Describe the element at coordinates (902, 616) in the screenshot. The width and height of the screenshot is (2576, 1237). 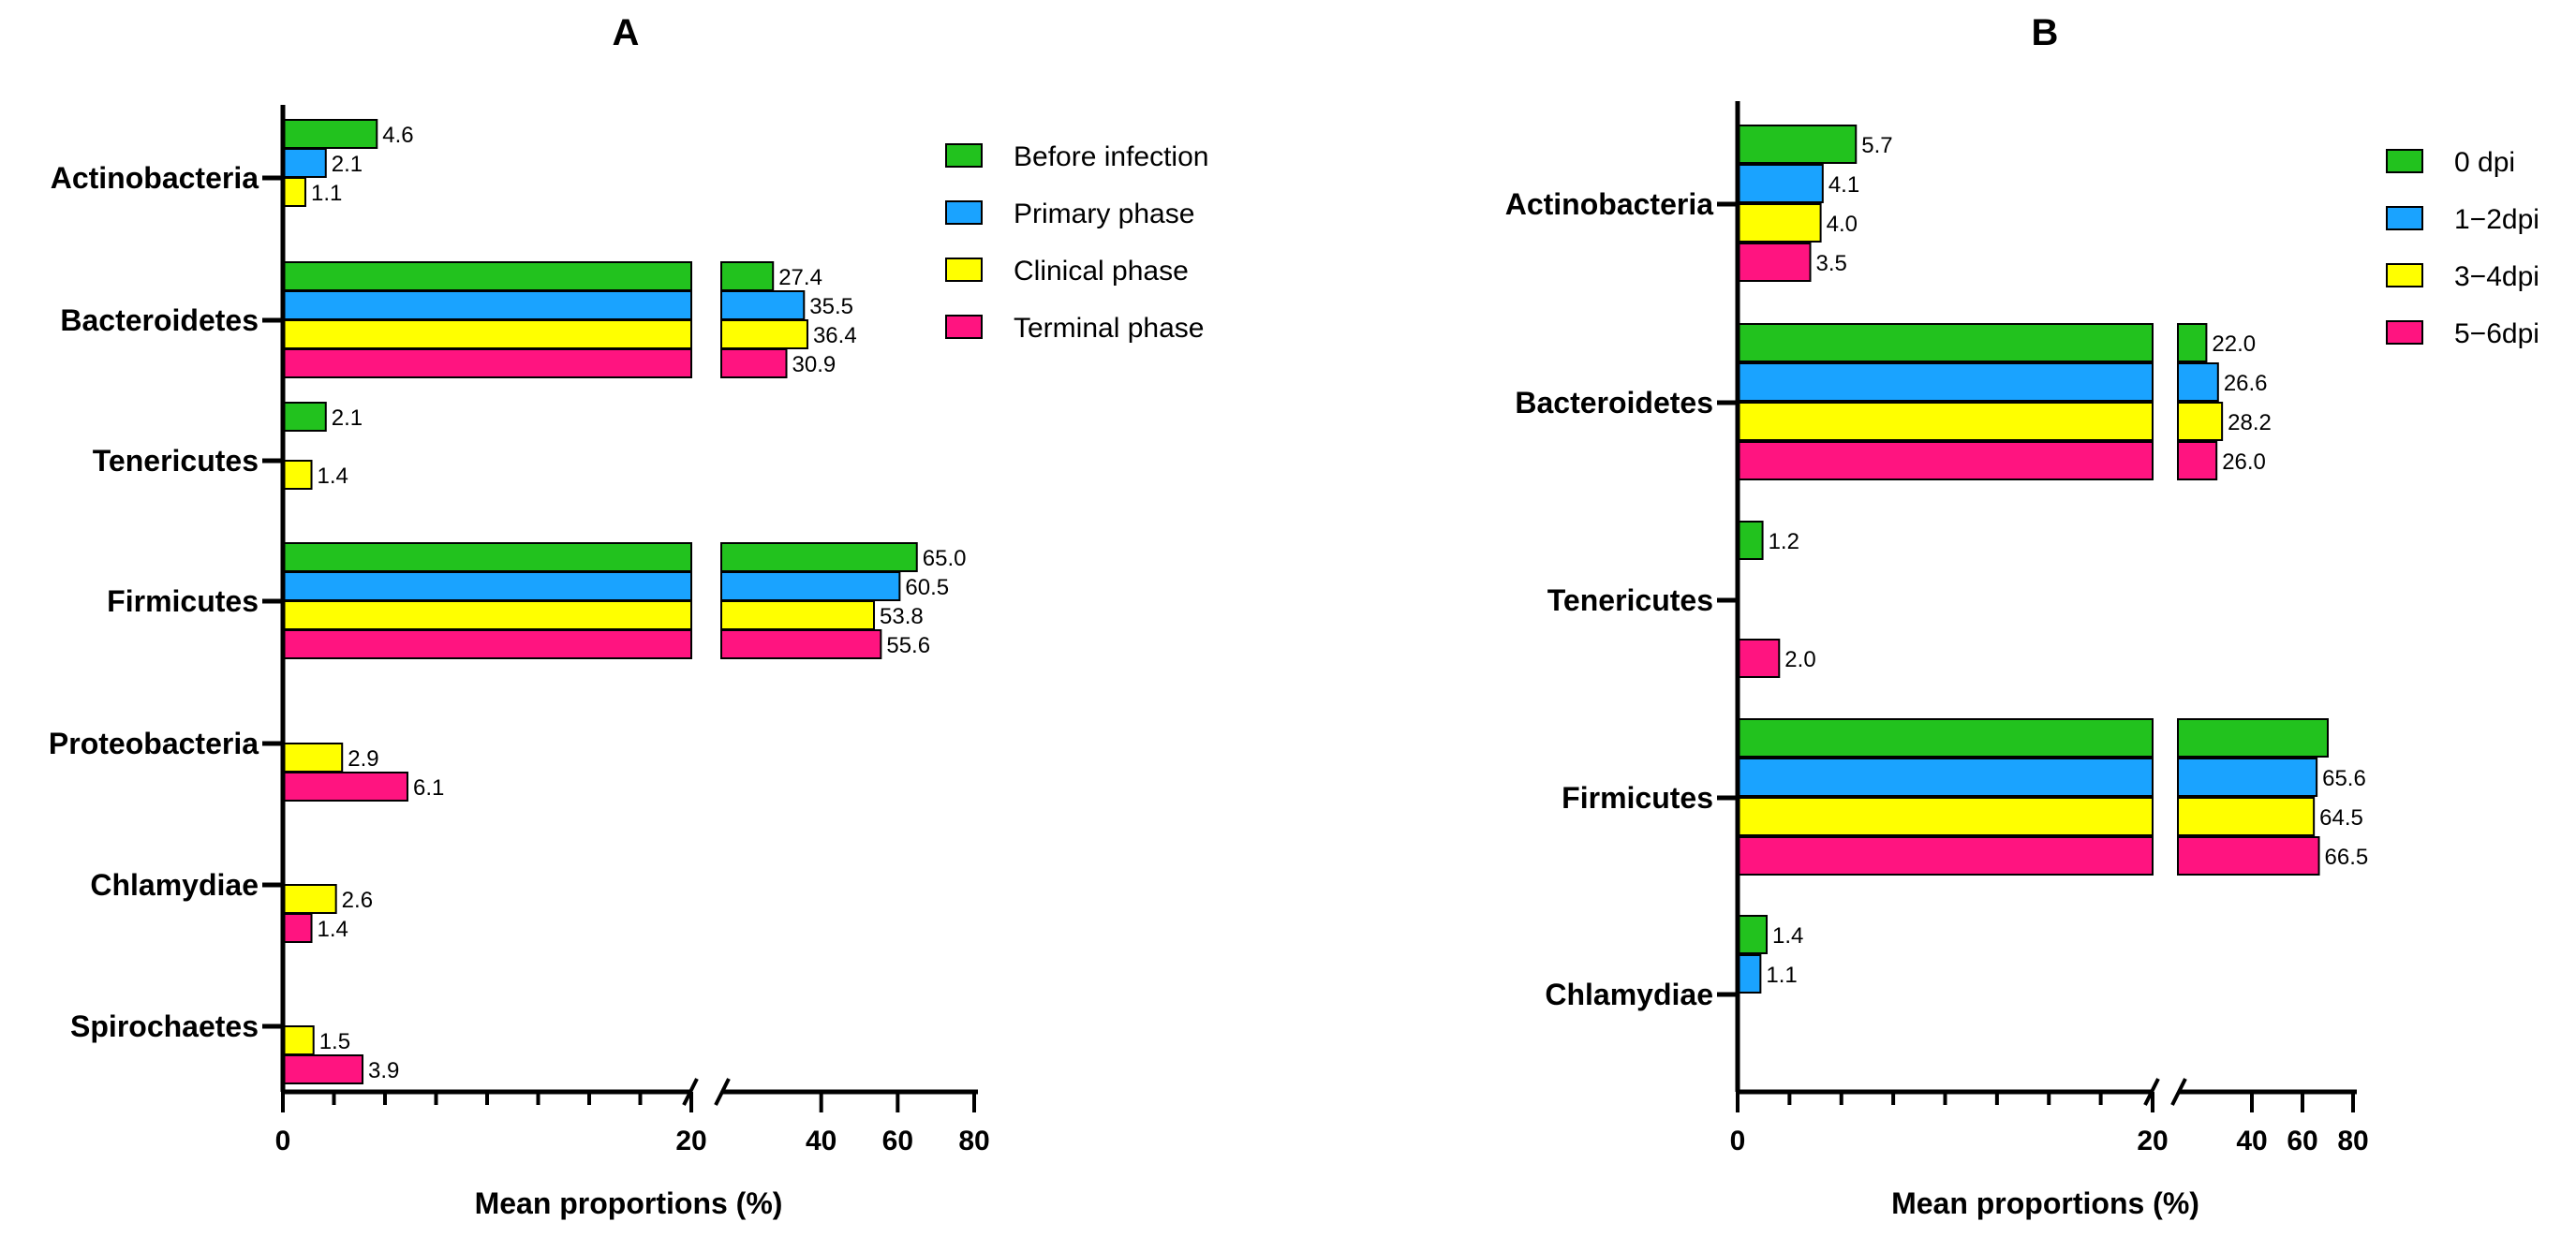
I see `data-label: 53.8` at that location.